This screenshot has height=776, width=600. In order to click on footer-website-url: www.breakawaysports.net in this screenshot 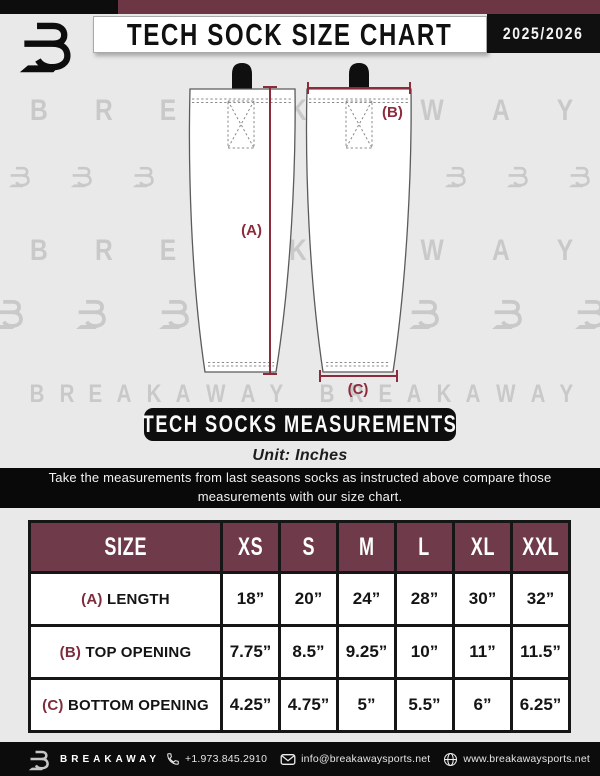, I will do `click(526, 759)`.